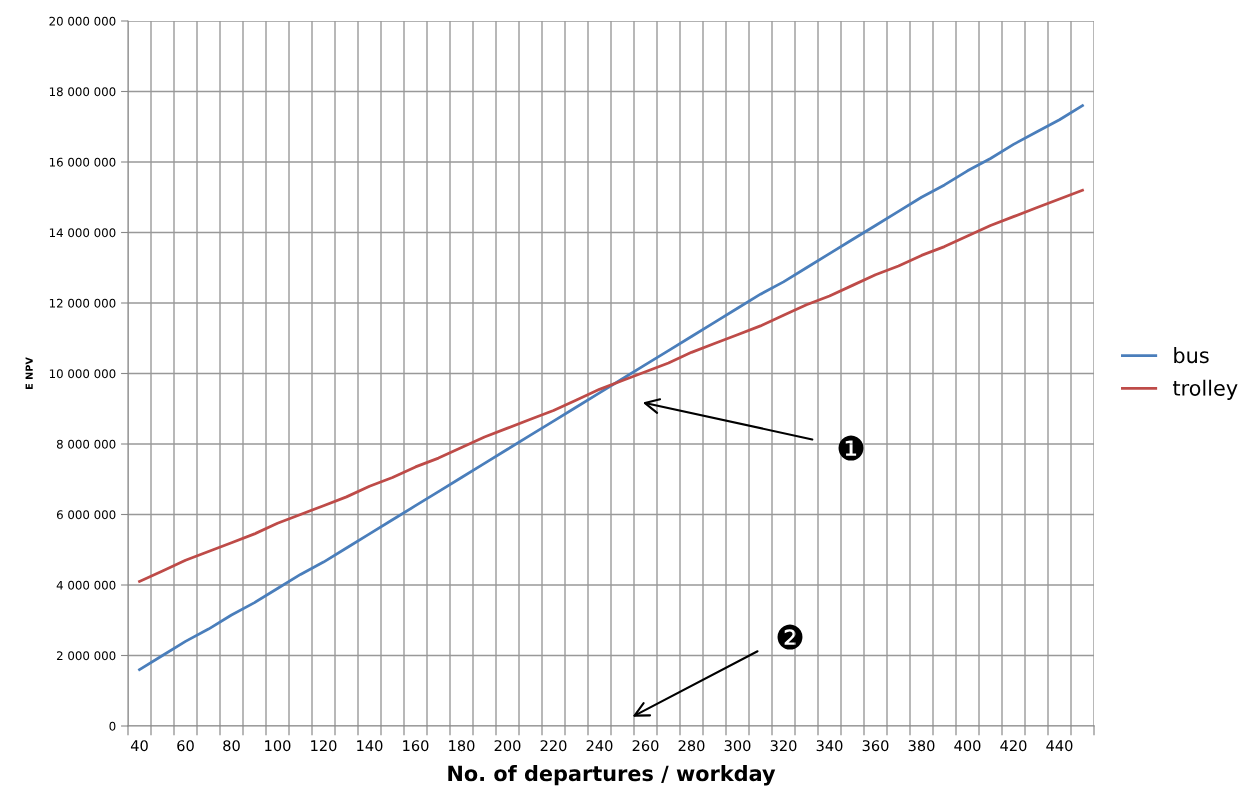  I want to click on x-tick-label: 100, so click(278, 746).